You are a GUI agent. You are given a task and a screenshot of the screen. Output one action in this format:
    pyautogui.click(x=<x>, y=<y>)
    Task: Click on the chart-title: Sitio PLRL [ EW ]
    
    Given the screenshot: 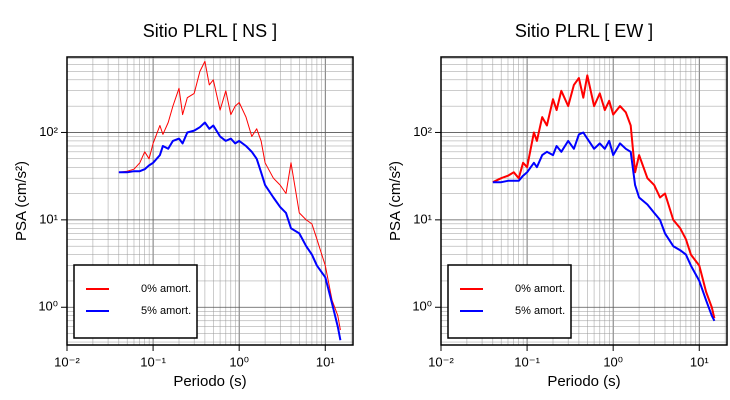 What is the action you would take?
    pyautogui.click(x=584, y=31)
    